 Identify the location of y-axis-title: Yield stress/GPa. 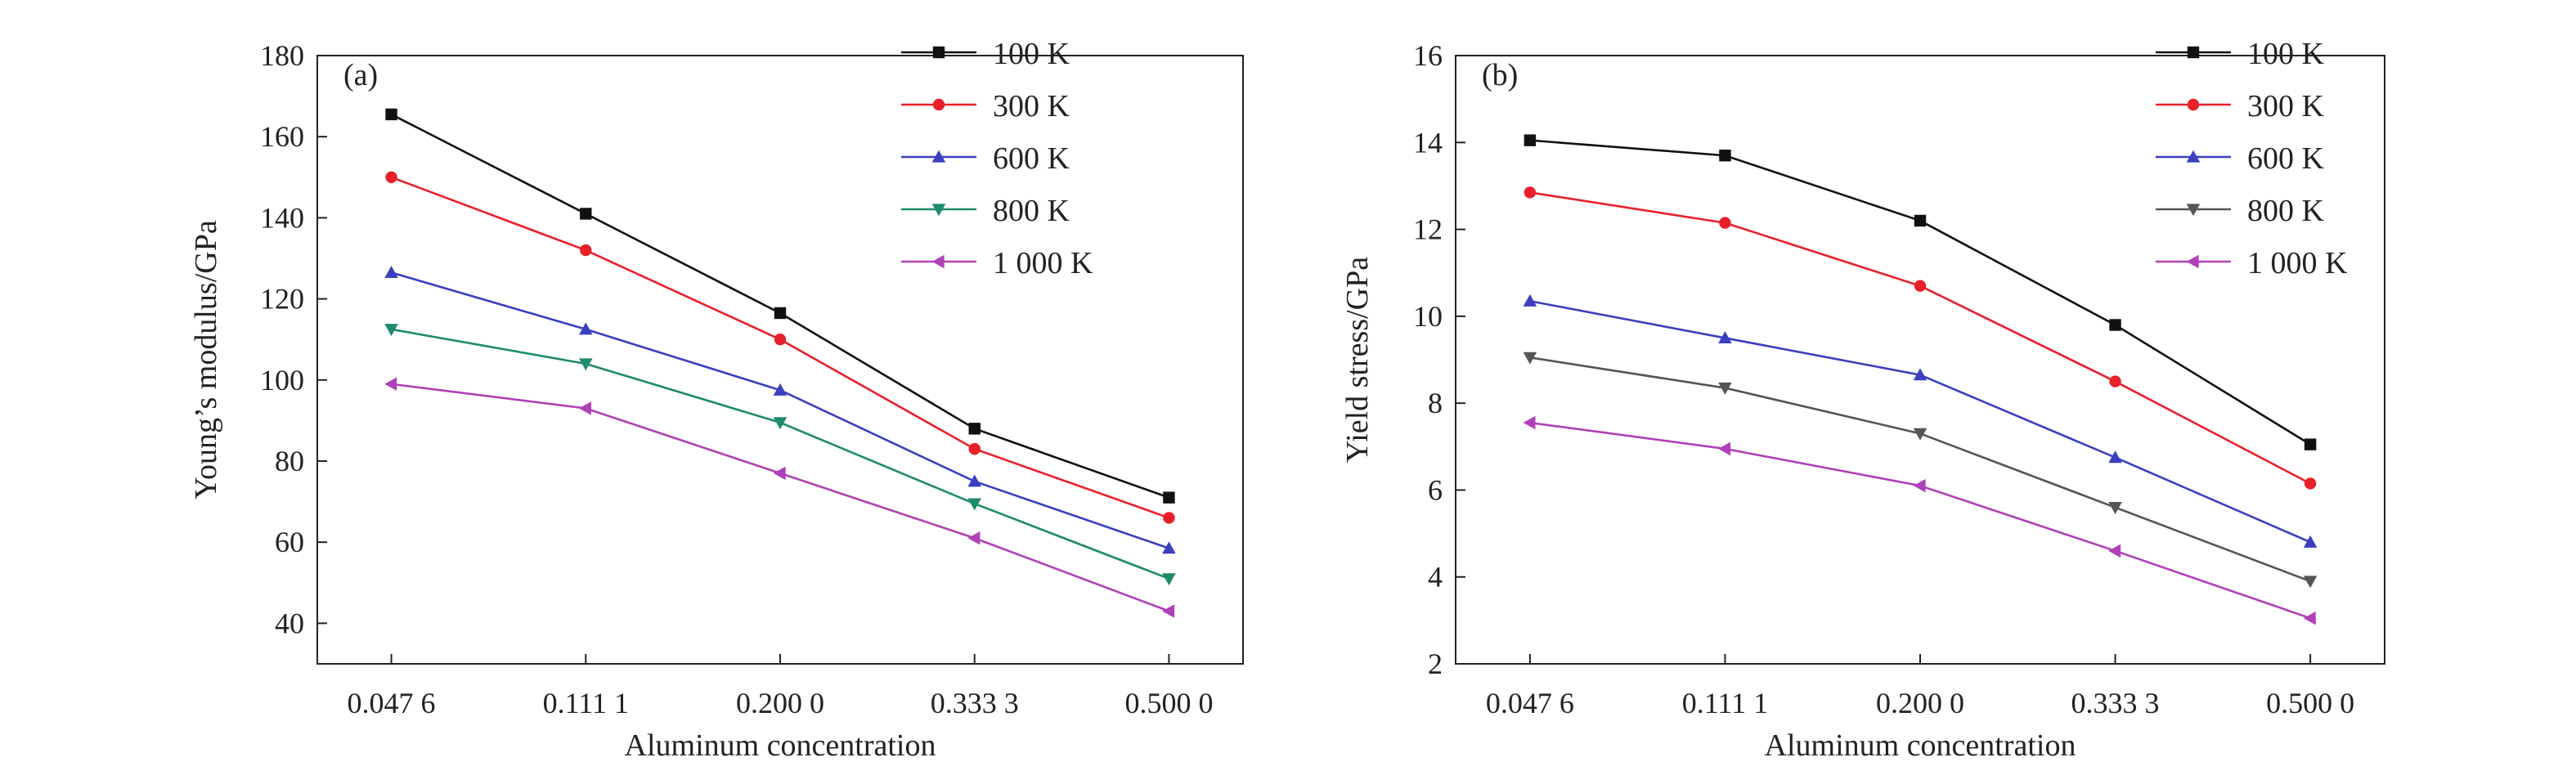
(1357, 360).